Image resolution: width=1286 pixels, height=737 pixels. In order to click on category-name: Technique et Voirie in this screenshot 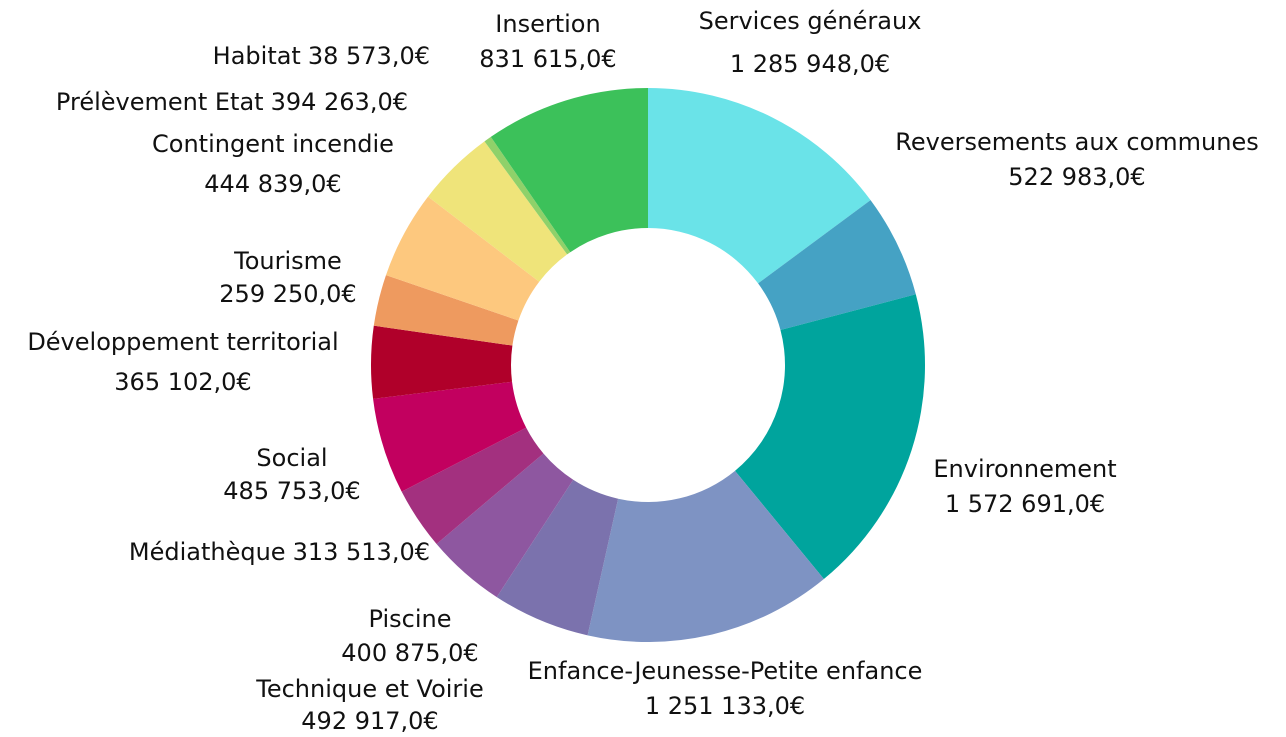, I will do `click(369, 689)`.